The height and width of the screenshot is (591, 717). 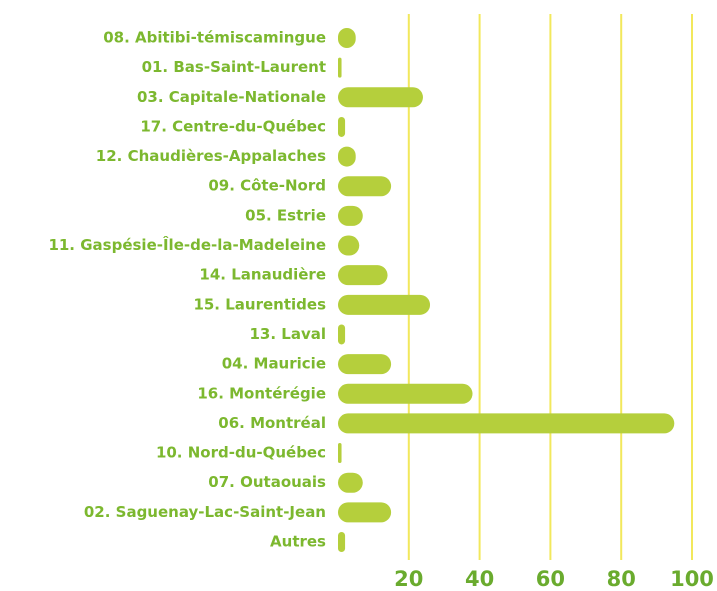 I want to click on y-tick-label: 06. Montréal, so click(x=272, y=423).